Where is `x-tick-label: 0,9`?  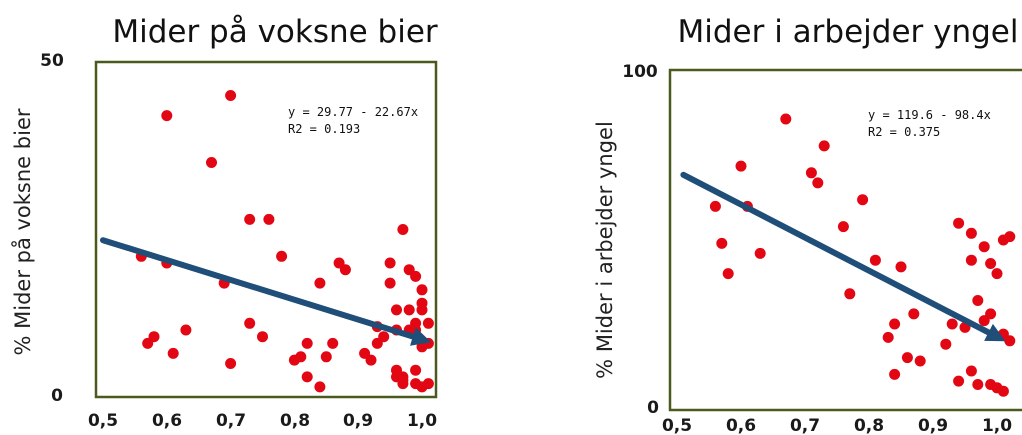
x-tick-label: 0,9 is located at coordinates (358, 421).